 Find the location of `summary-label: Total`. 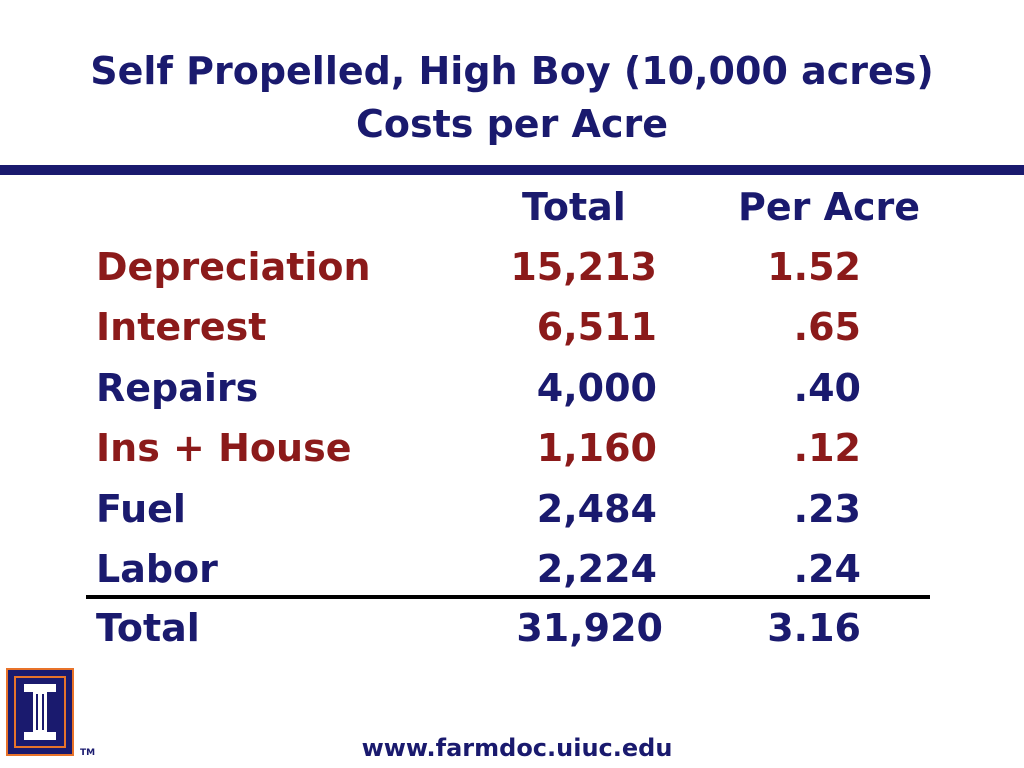

summary-label: Total is located at coordinates (148, 628).